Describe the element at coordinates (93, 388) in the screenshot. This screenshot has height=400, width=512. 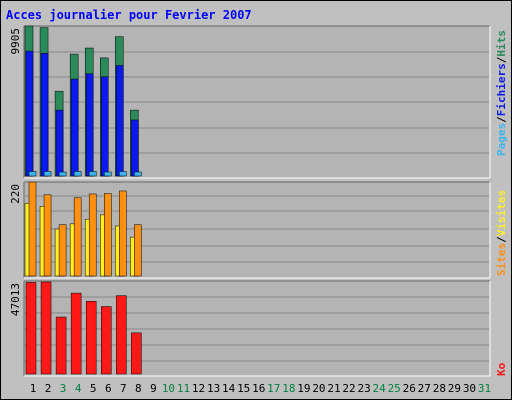
I see `x-tick-label: 5` at that location.